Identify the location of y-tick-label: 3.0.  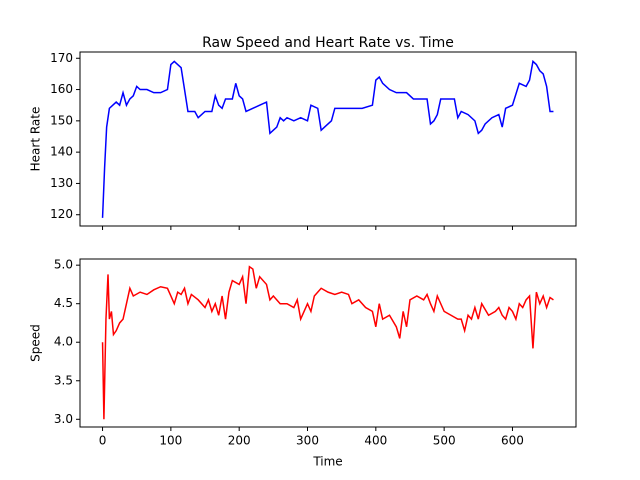
(63, 419).